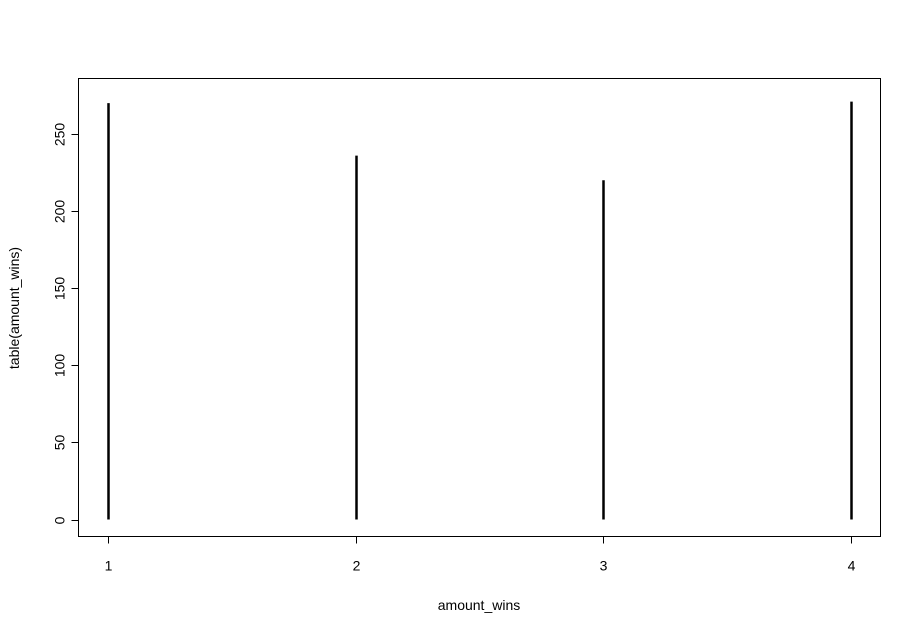 The height and width of the screenshot is (634, 922). What do you see at coordinates (14, 308) in the screenshot?
I see `y-axis-title: table(amount_wins)` at bounding box center [14, 308].